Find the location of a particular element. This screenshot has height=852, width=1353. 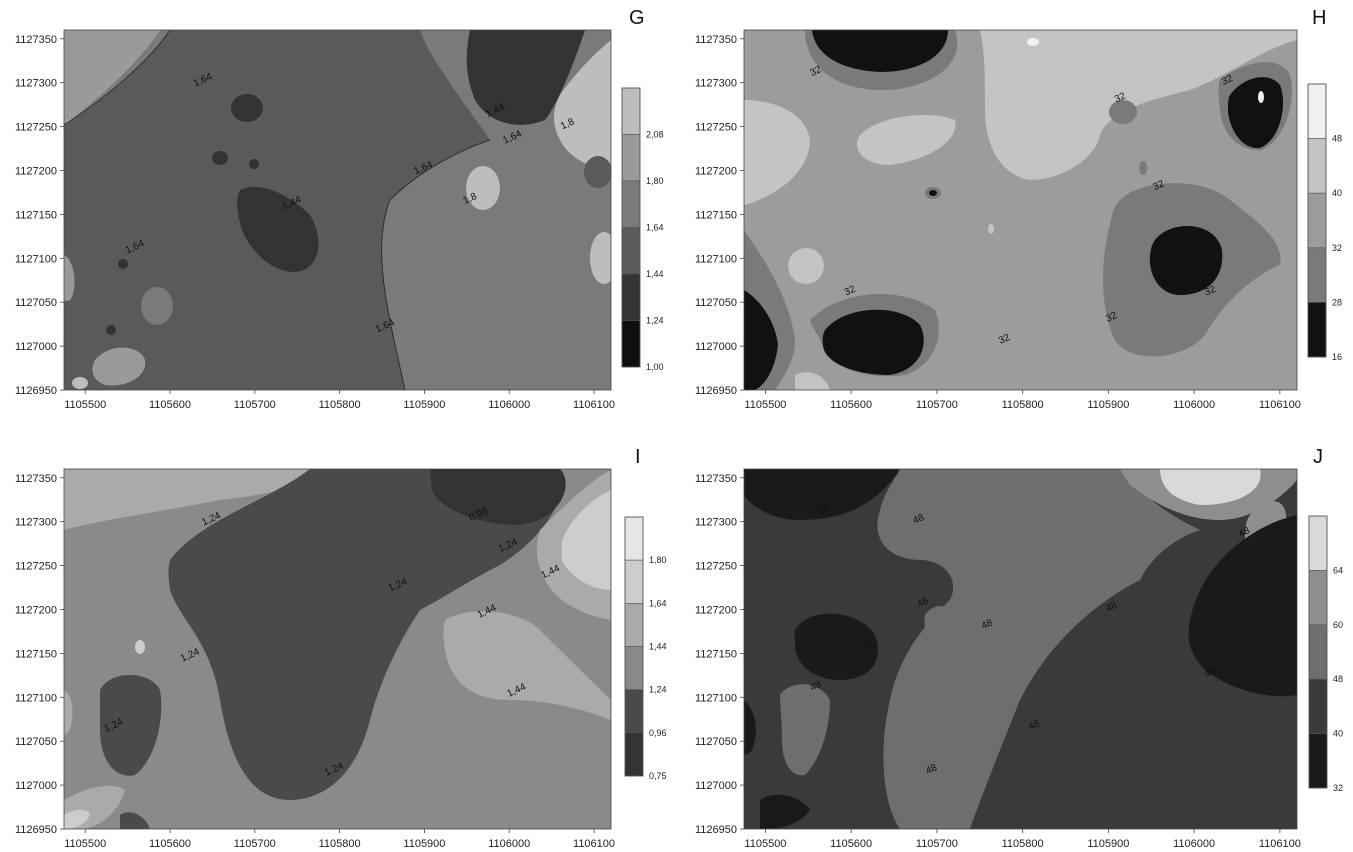

panel-i-legend: 1,80 1,64 1,44 1,24 0,96 0,75 is located at coordinates (645, 648).